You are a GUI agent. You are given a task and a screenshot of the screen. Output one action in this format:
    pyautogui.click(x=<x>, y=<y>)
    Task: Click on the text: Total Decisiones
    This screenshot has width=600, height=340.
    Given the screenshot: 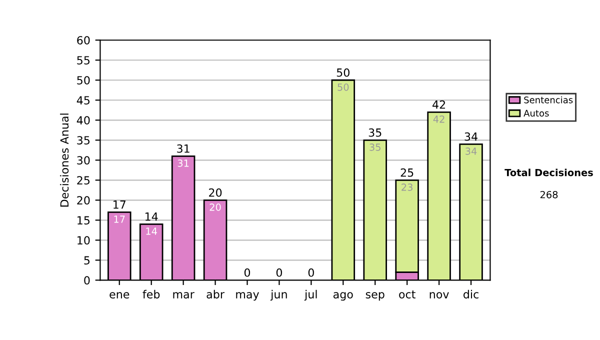 What is the action you would take?
    pyautogui.click(x=548, y=172)
    